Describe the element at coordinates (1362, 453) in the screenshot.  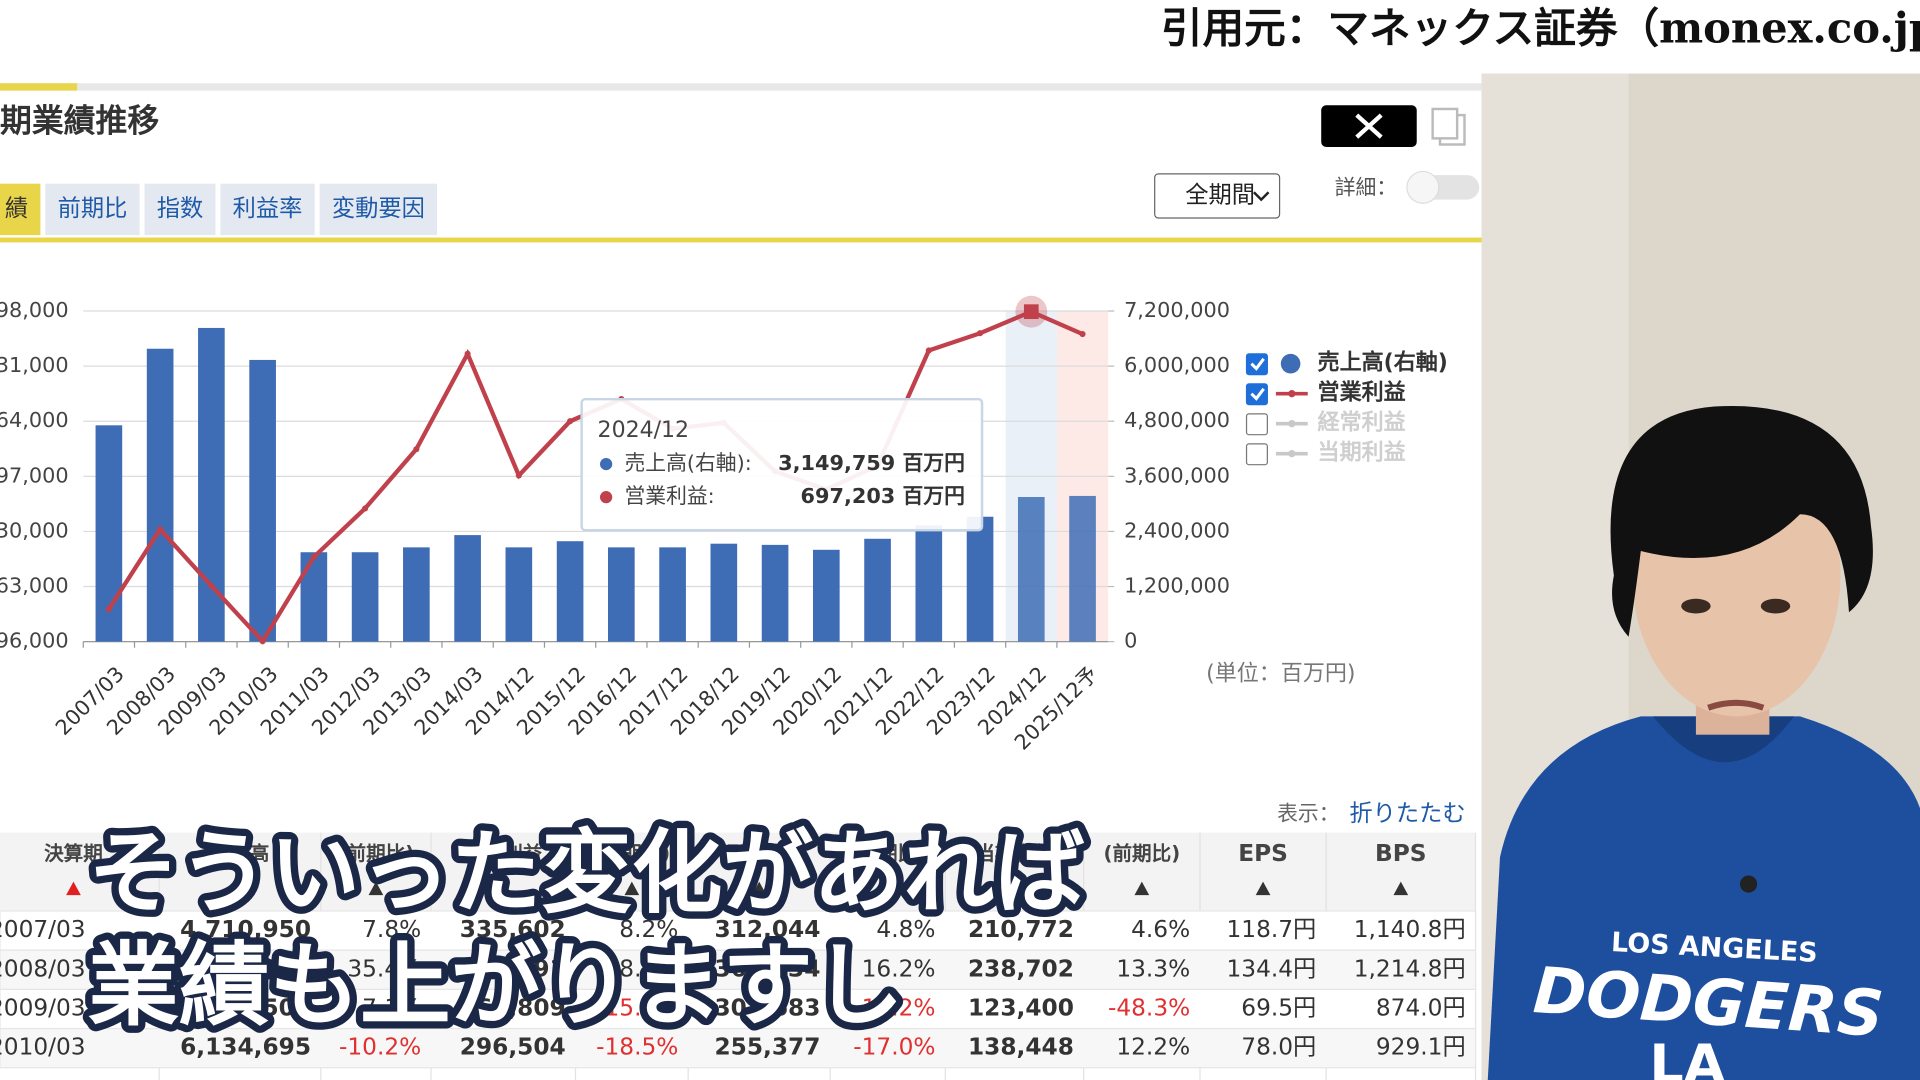
I see `legend-label: 当期利益` at that location.